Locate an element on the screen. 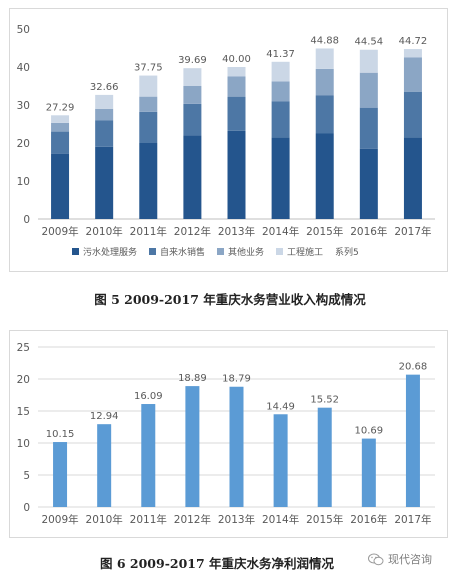 The width and height of the screenshot is (460, 588). legend-label: 系列5 is located at coordinates (347, 252).